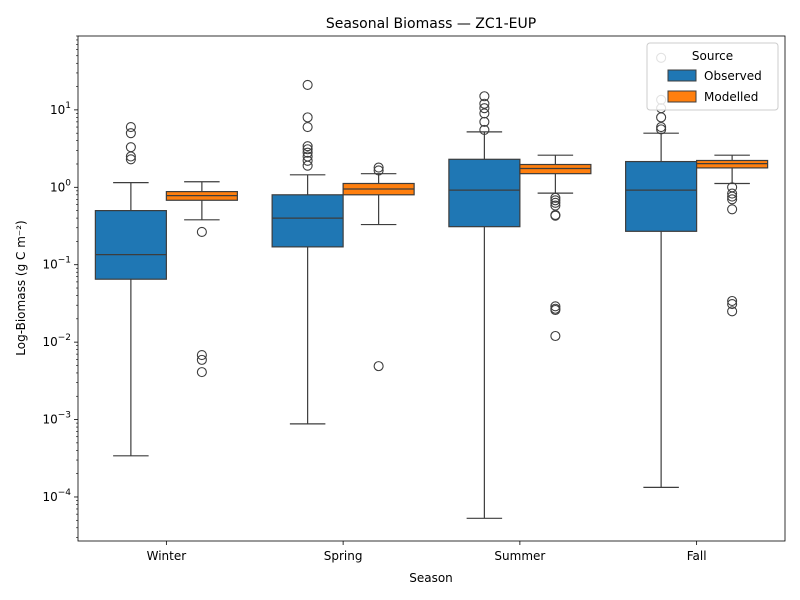 The width and height of the screenshot is (800, 600). What do you see at coordinates (519, 556) in the screenshot?
I see `x-tick-label: Summer` at bounding box center [519, 556].